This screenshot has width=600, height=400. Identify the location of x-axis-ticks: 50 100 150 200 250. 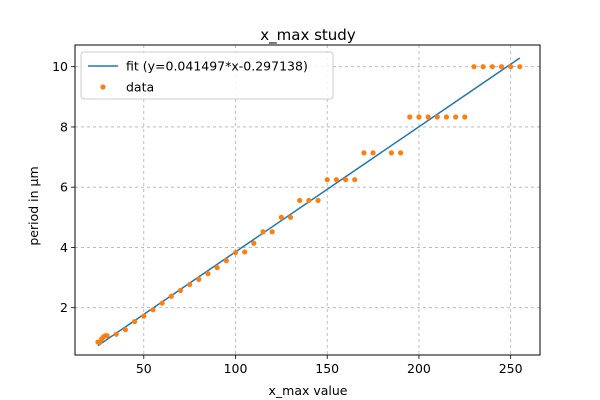
(329, 365).